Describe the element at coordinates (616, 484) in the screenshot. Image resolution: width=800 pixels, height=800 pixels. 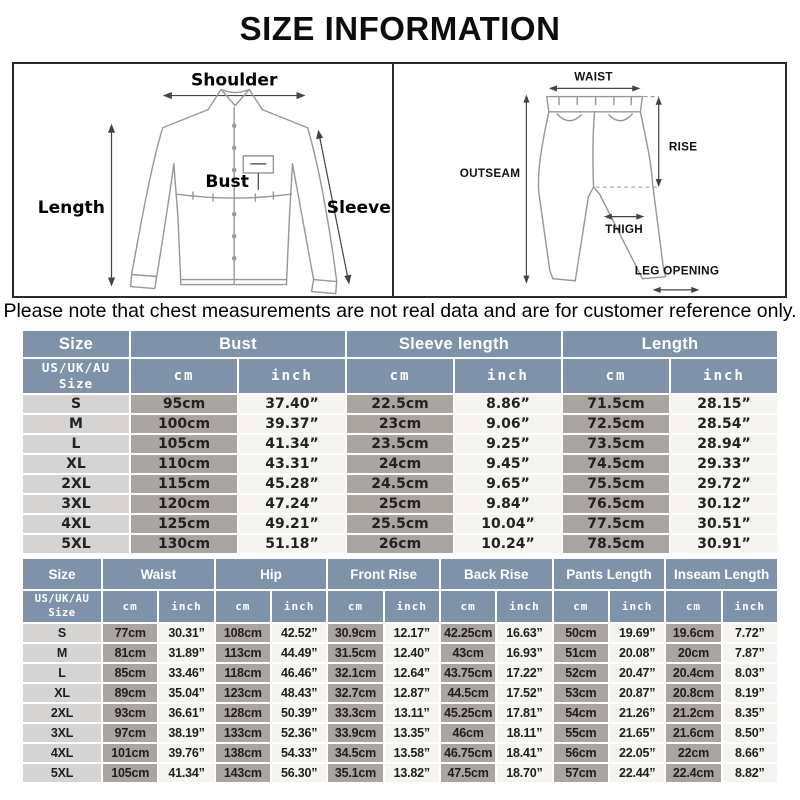
I see `cm-value-cell: 75.5cm` at that location.